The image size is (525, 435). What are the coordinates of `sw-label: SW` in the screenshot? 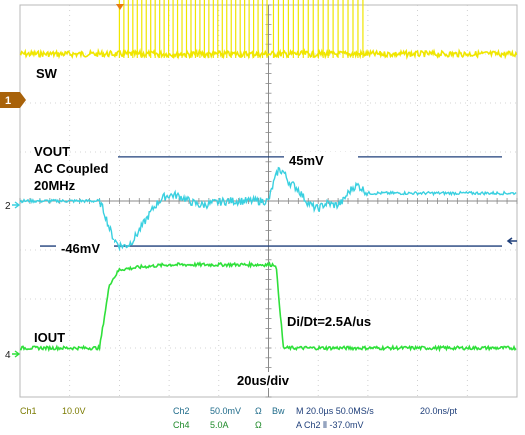 It's located at (47, 73).